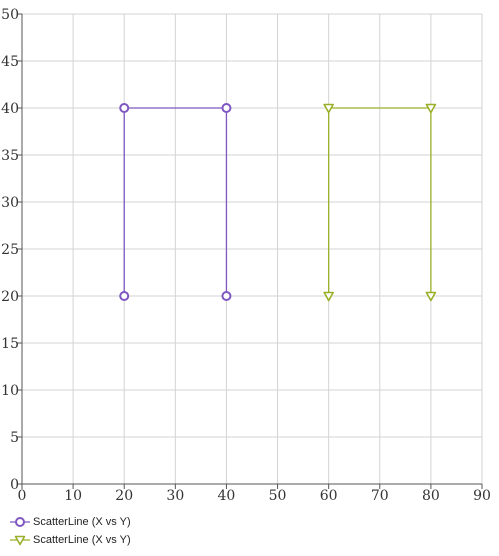  Describe the element at coordinates (10, 297) in the screenshot. I see `y-tick-label: 20` at that location.